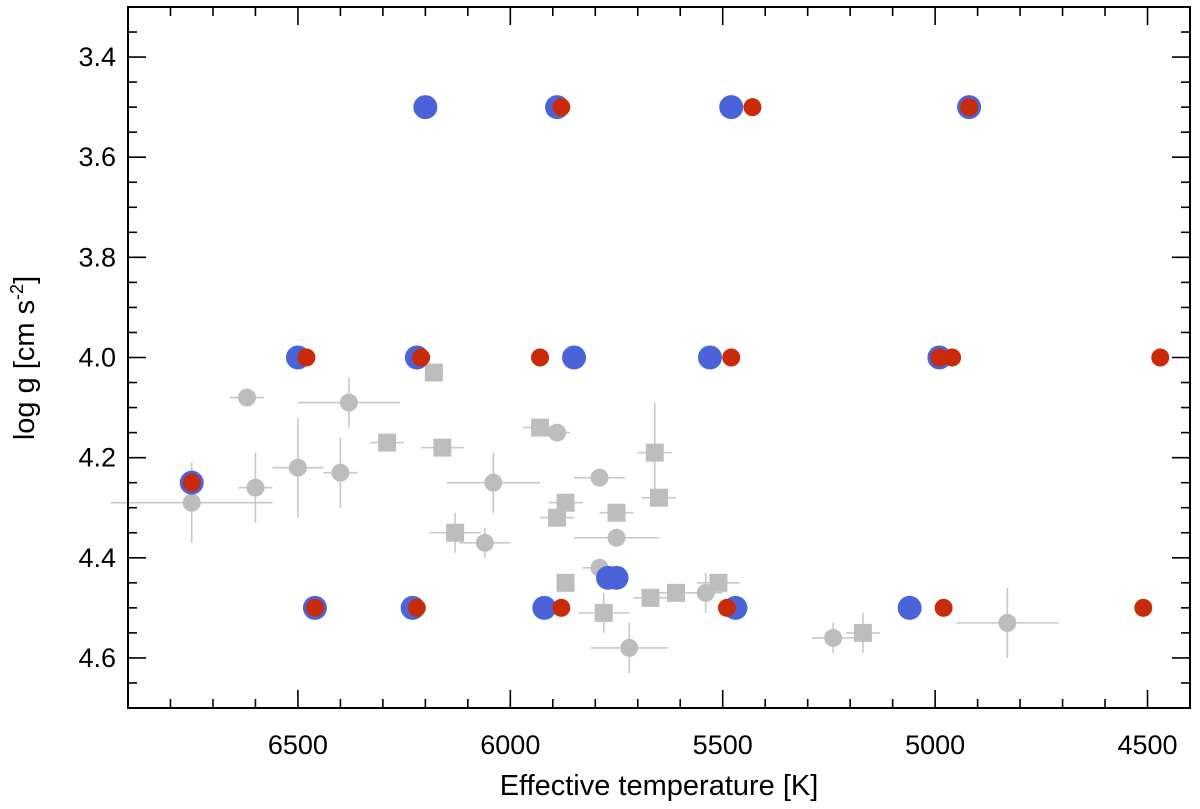 The width and height of the screenshot is (1200, 809). I want to click on y-tick-label: 4.0, so click(97, 358).